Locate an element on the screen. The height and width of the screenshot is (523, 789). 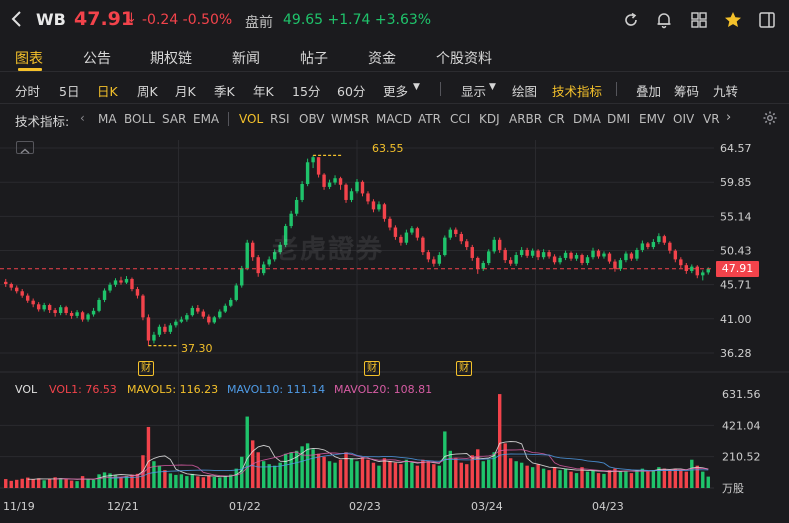
indicator-macd: MACD is located at coordinates (394, 119).